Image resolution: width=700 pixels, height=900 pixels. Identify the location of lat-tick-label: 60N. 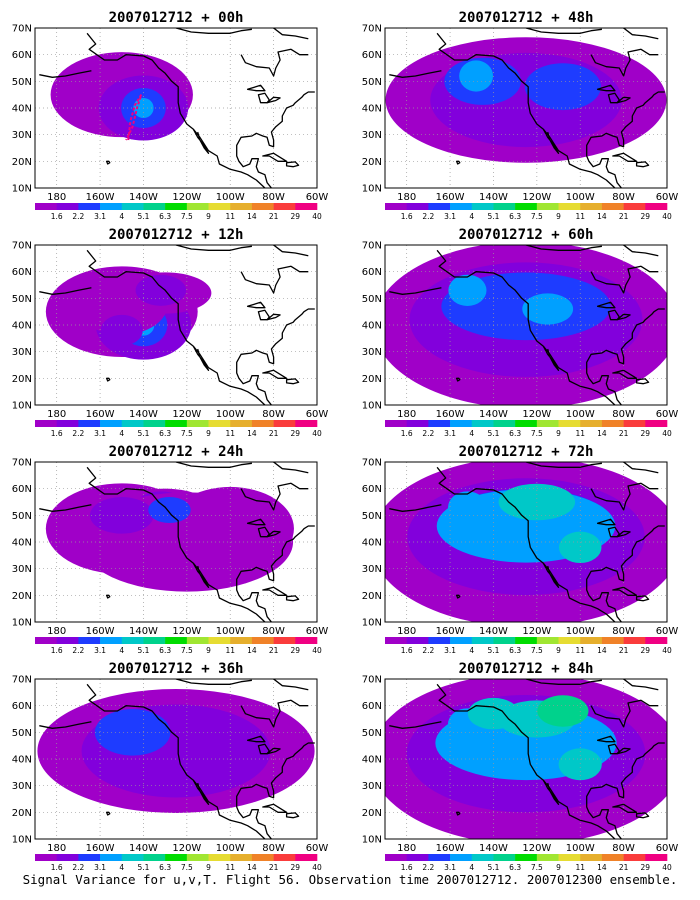
(372, 489).